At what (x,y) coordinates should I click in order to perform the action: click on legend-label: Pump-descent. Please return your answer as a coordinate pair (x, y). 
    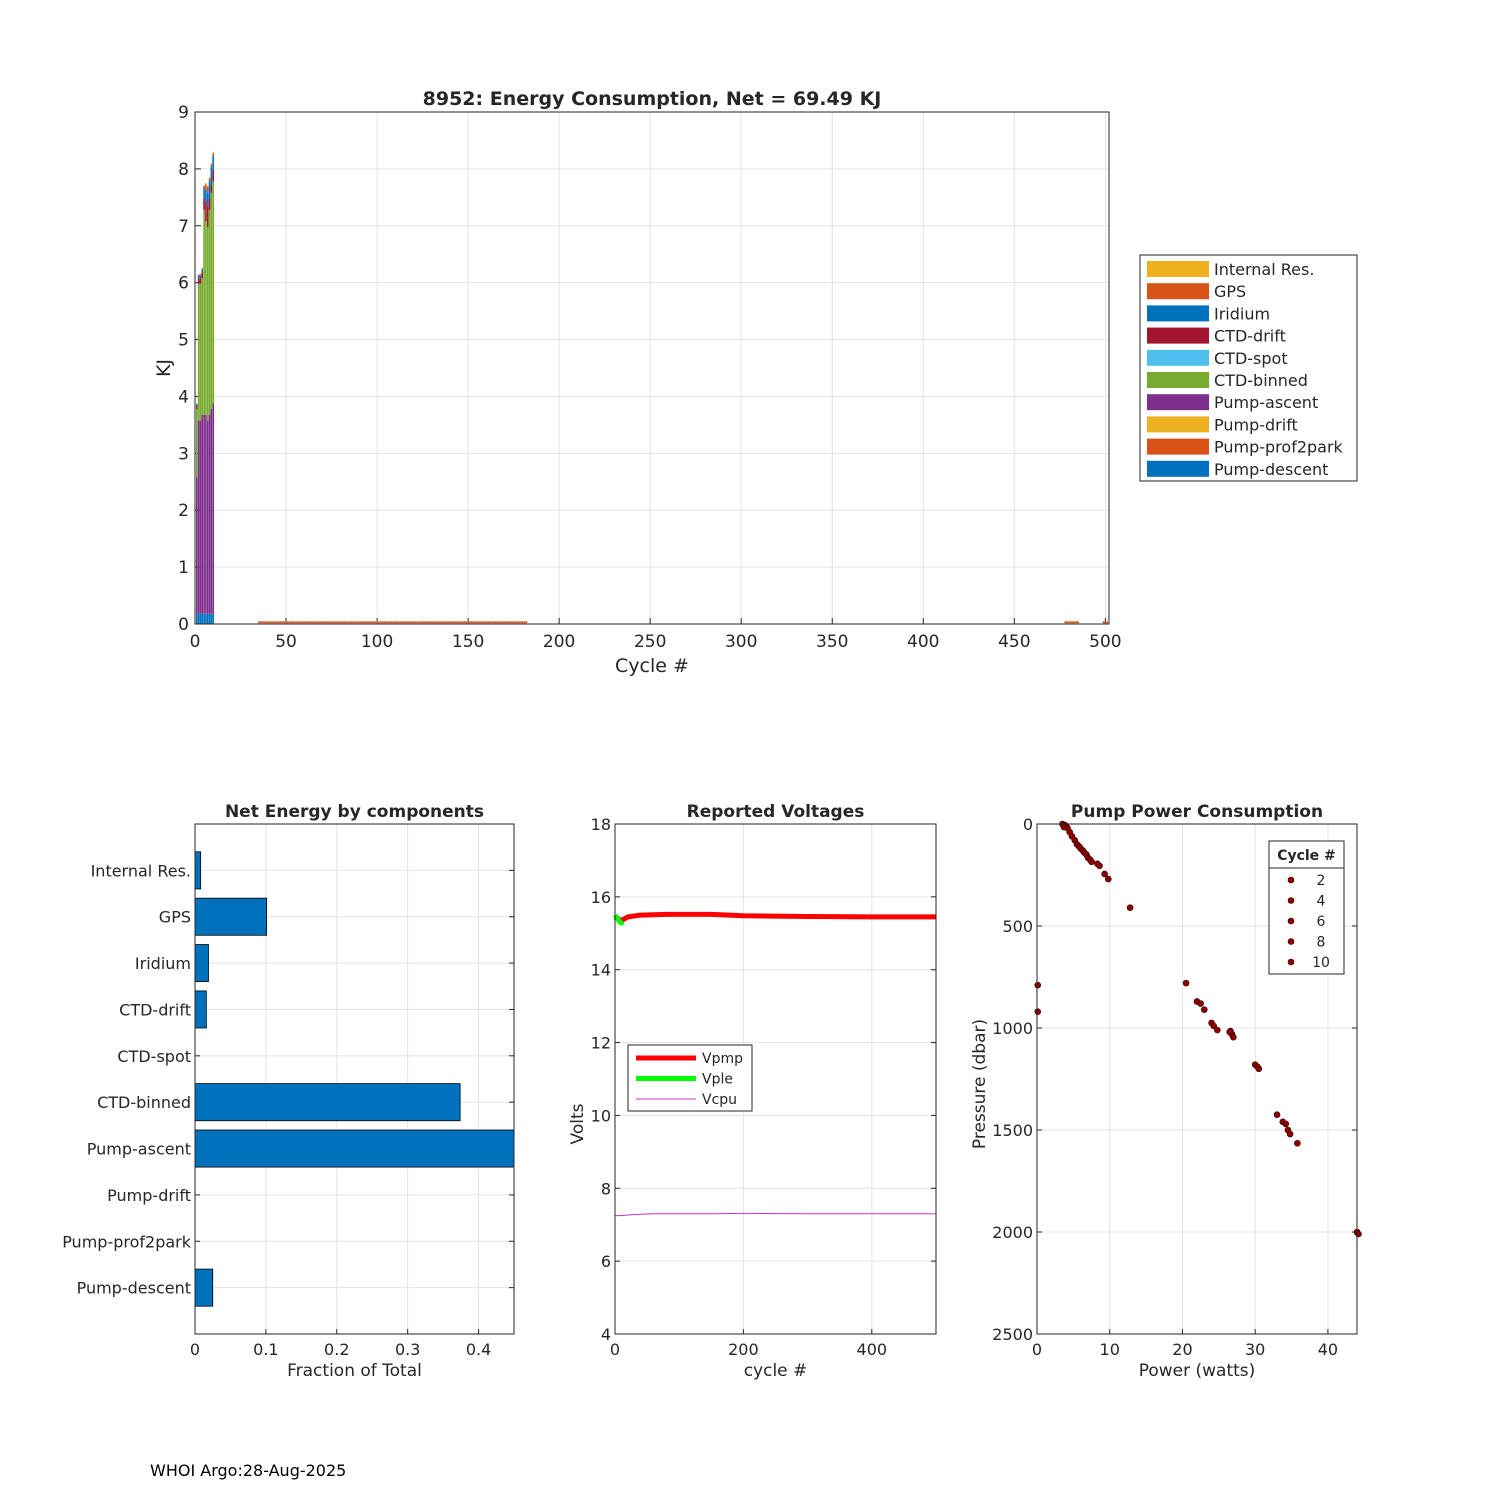
    Looking at the image, I should click on (1271, 469).